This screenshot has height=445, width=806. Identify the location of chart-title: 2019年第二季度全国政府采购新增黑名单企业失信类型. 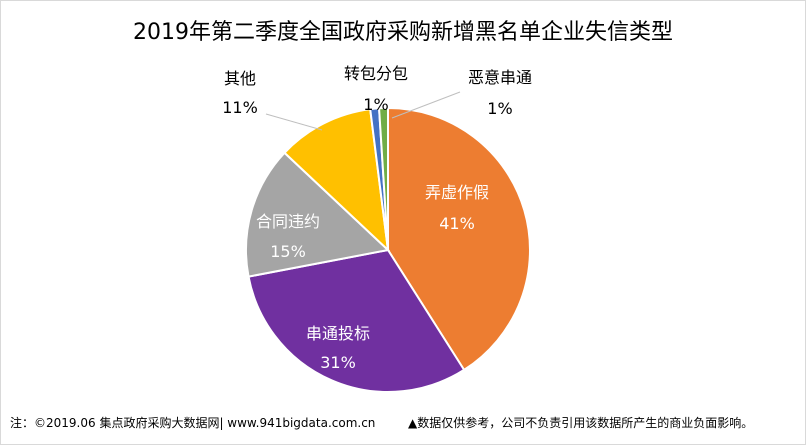
(403, 32).